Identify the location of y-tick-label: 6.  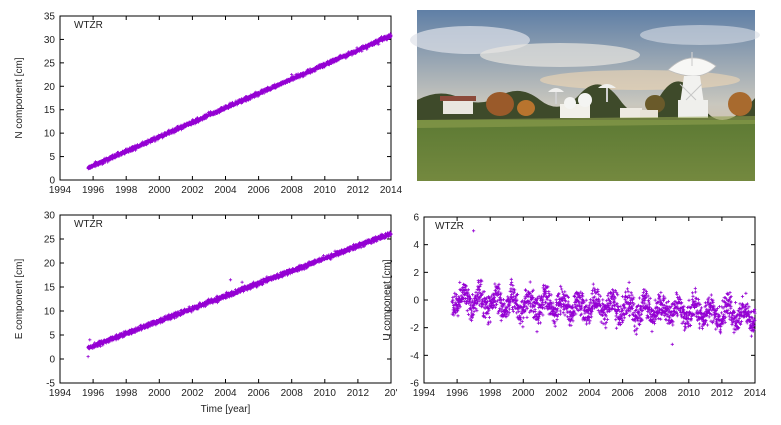
(416, 218).